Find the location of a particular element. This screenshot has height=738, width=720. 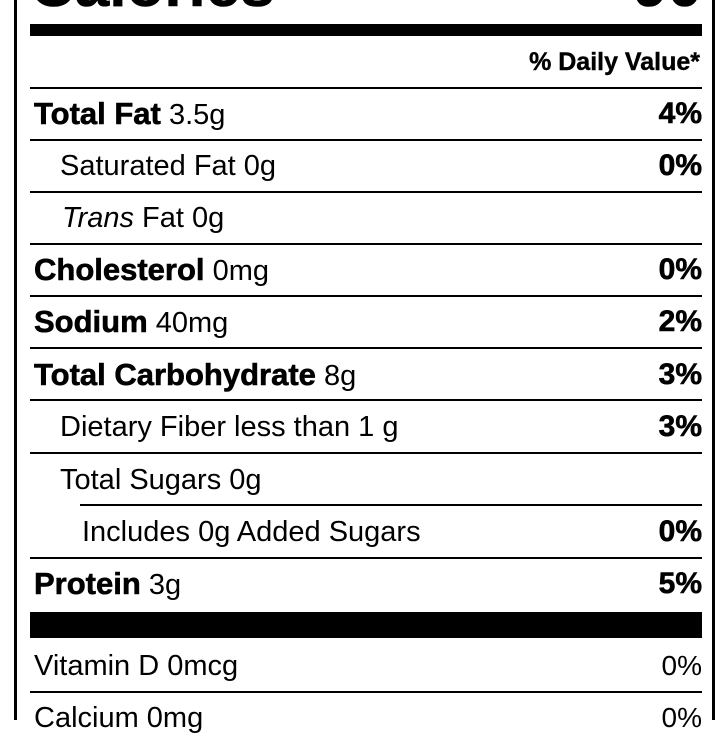

nutrient-row: Dietary Fiber less than 1 g 3% is located at coordinates (381, 427).